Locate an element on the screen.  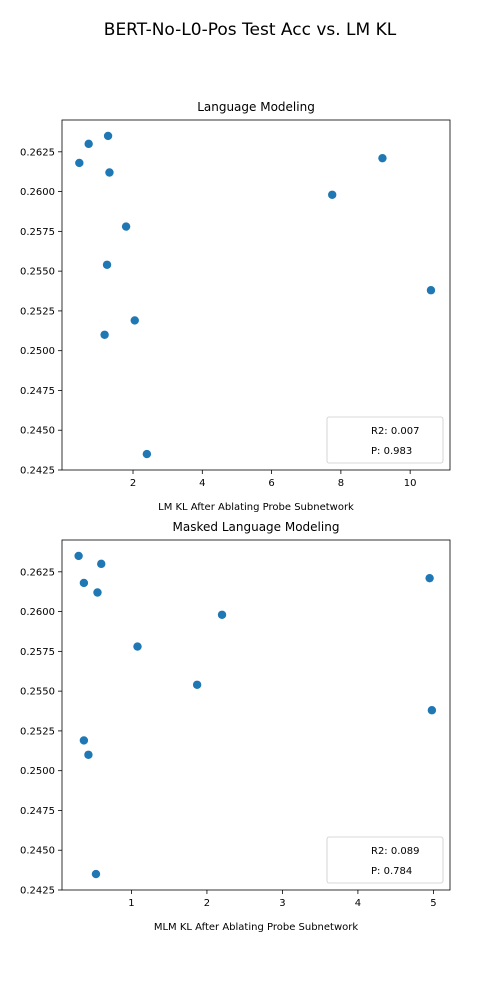
legend-p: P: 0.784 is located at coordinates (391, 871).